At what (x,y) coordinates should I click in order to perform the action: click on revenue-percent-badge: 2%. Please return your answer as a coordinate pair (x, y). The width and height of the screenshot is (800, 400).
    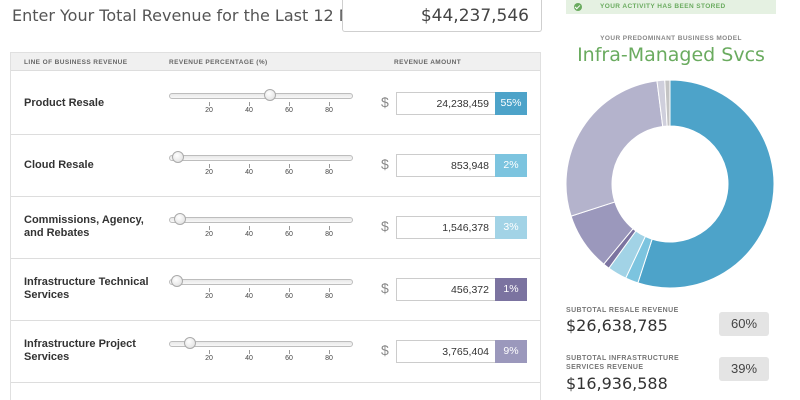
    Looking at the image, I should click on (511, 165).